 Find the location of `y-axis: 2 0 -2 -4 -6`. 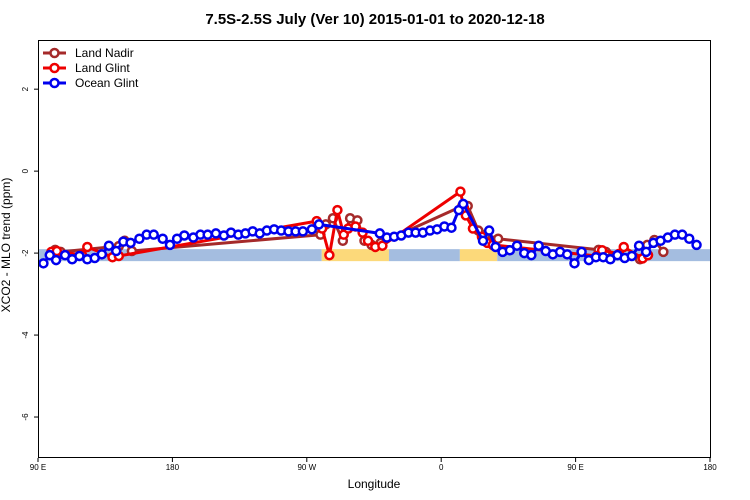

y-axis: 2 0 -2 -4 -6 is located at coordinates (29, 253).